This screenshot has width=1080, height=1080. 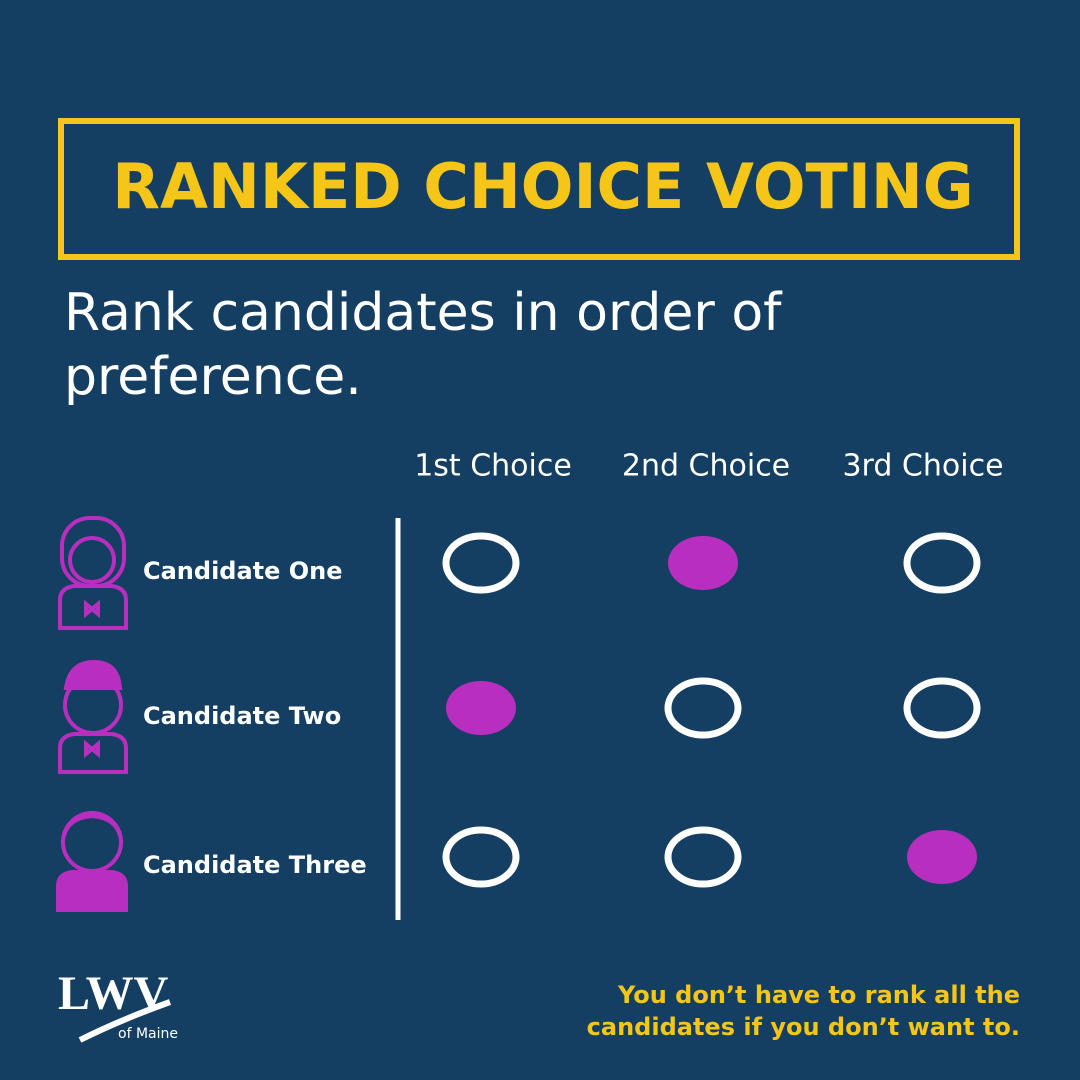 What do you see at coordinates (542, 186) in the screenshot?
I see `title: RANKED CHOICE VOTING` at bounding box center [542, 186].